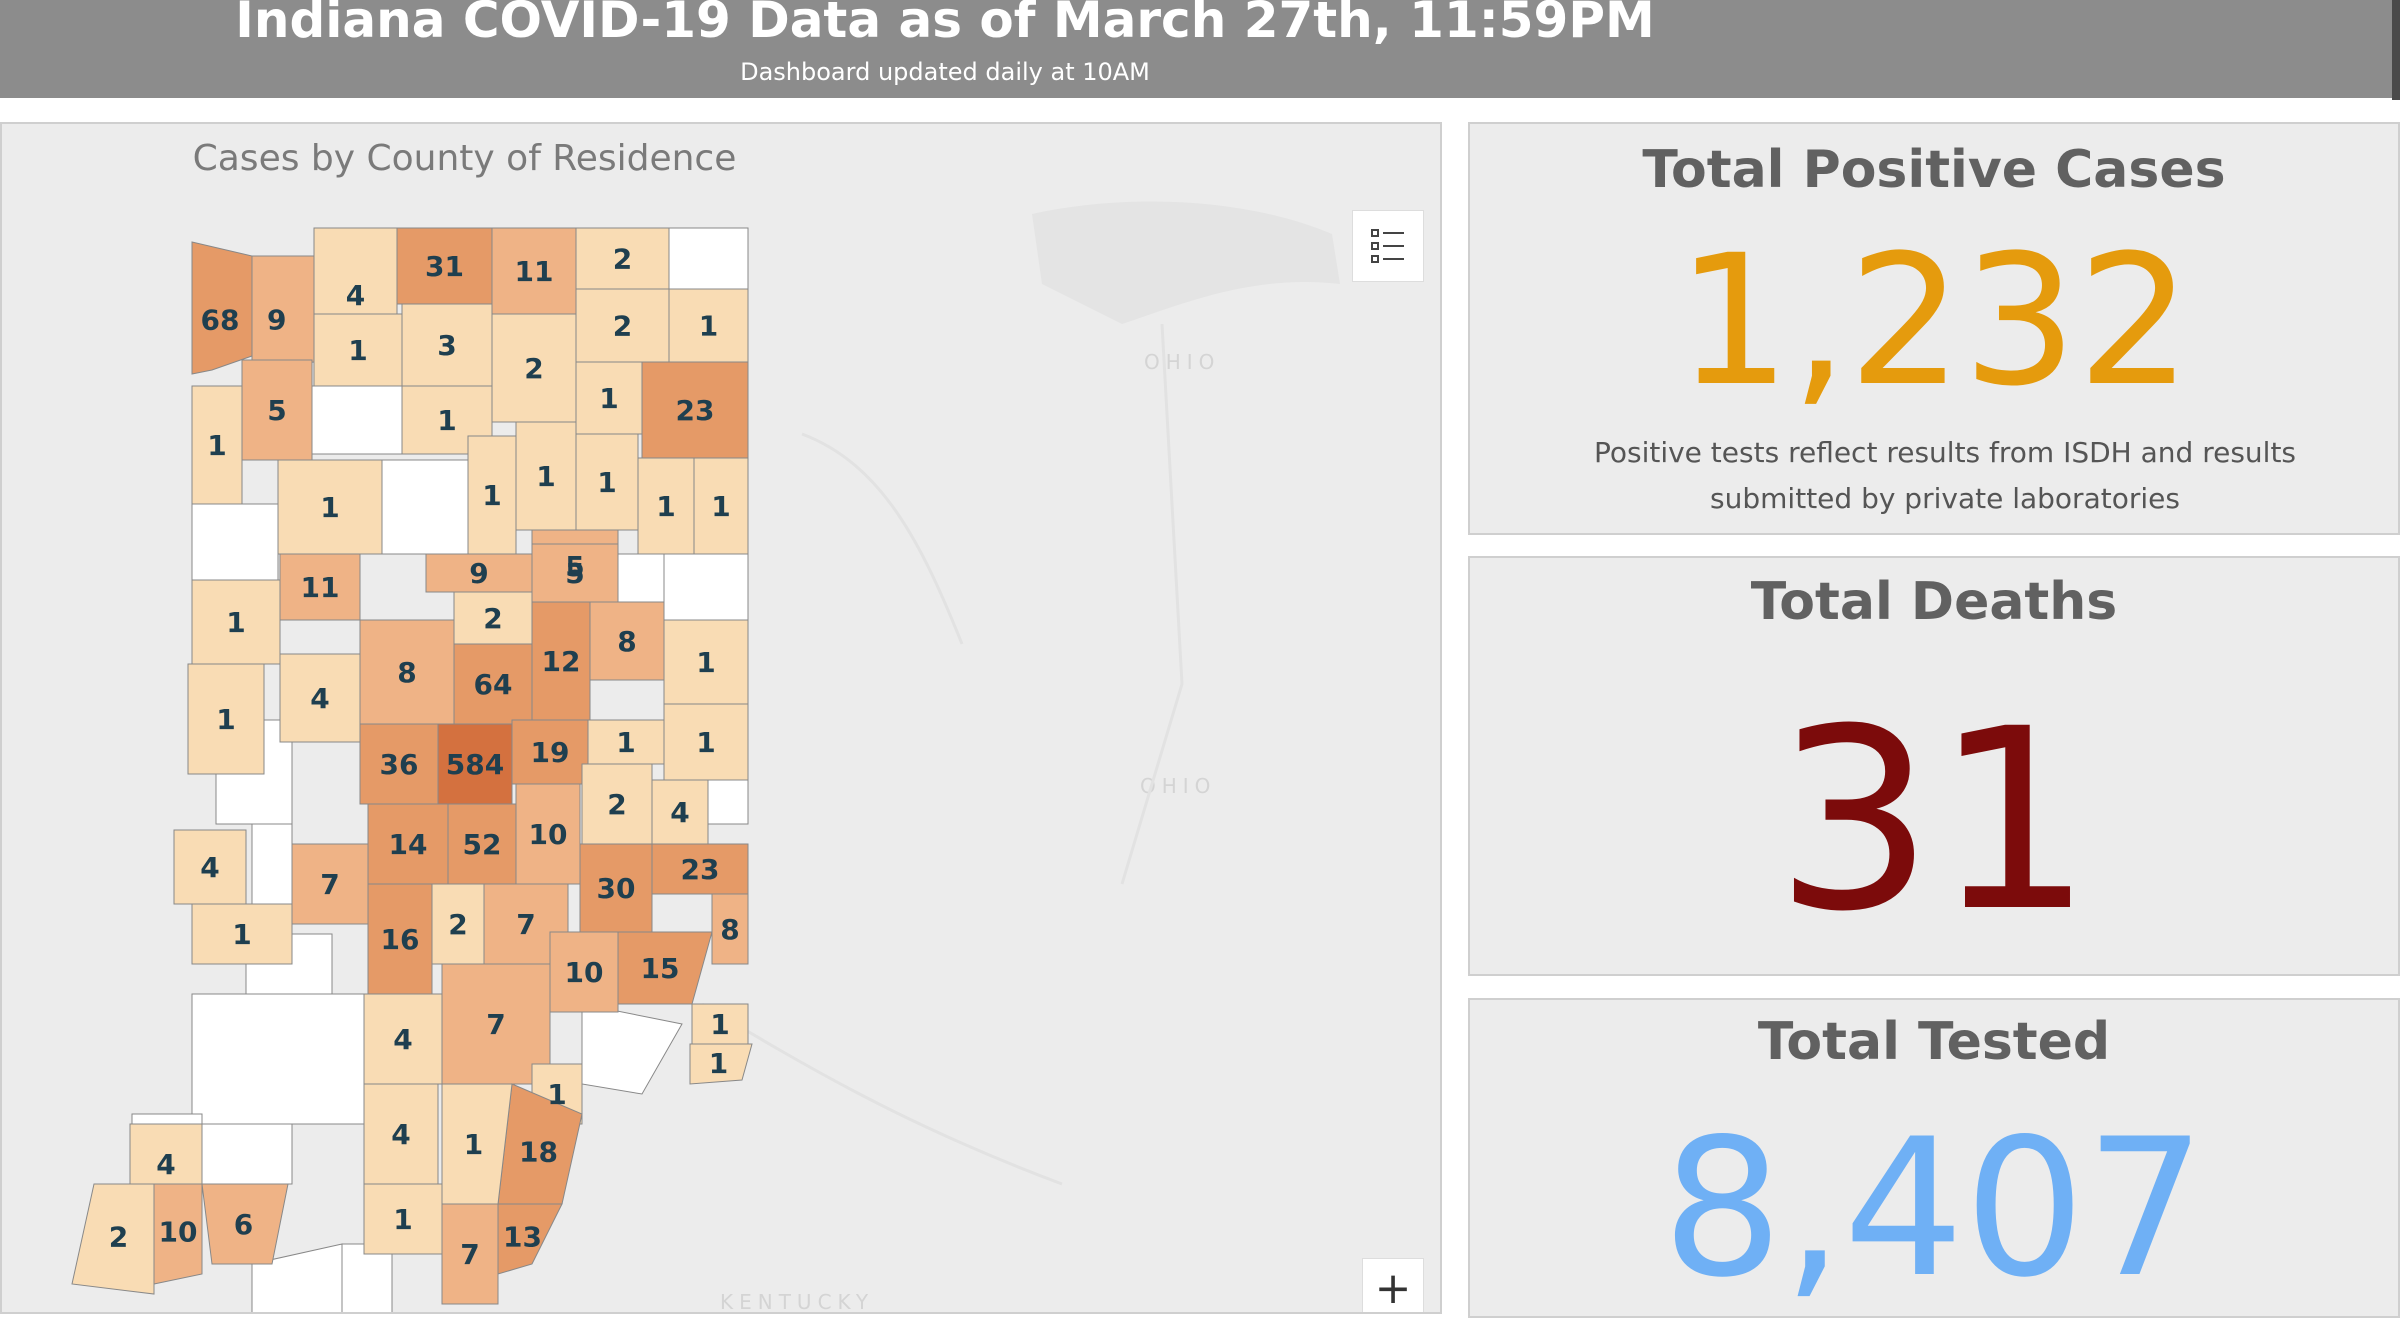 The width and height of the screenshot is (2400, 1318). What do you see at coordinates (660, 968) in the screenshot?
I see `county-case-count: 15` at bounding box center [660, 968].